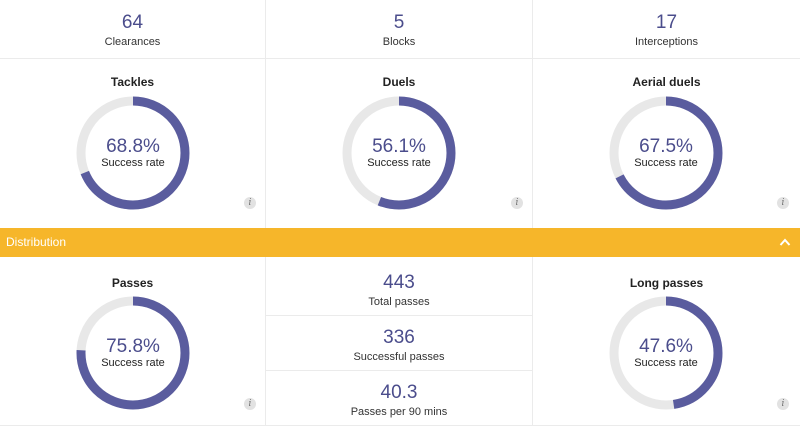 This screenshot has width=800, height=429. What do you see at coordinates (133, 146) in the screenshot?
I see `donut-percent: 68.8%` at bounding box center [133, 146].